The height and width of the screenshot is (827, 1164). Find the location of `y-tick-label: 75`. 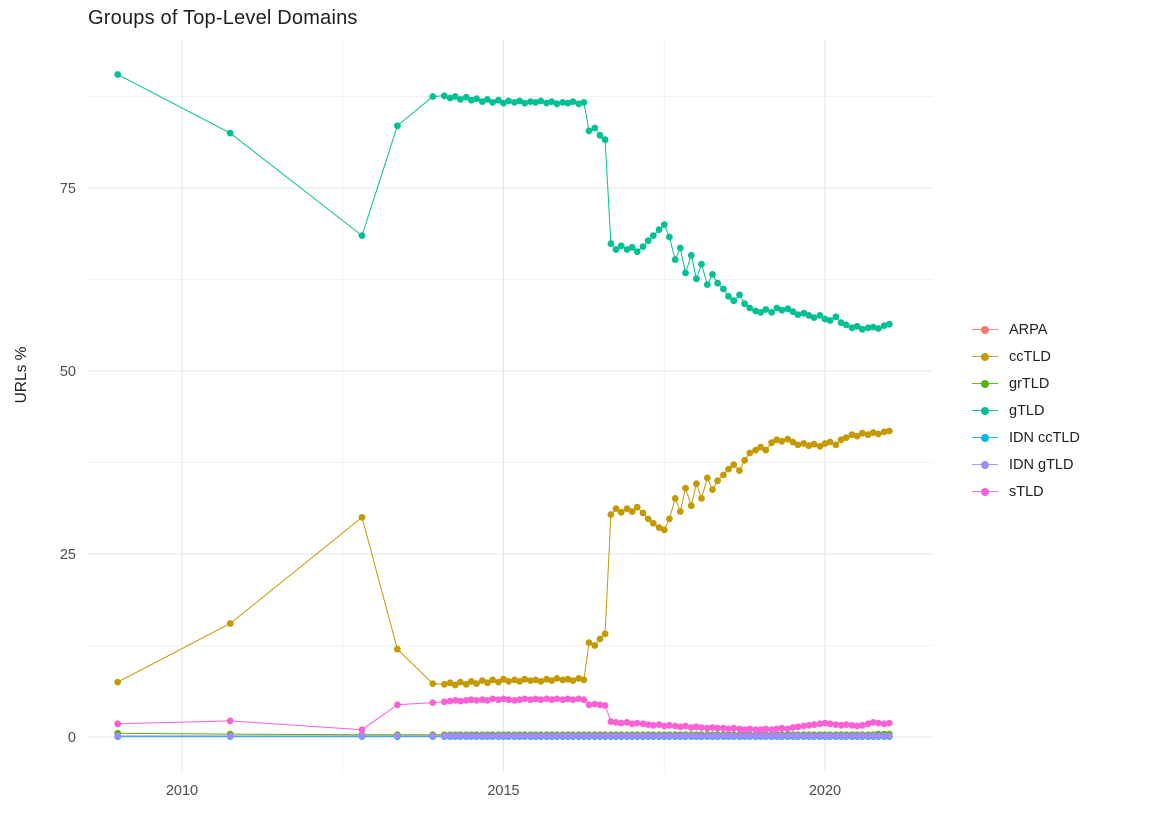

y-tick-label: 75 is located at coordinates (68, 189).